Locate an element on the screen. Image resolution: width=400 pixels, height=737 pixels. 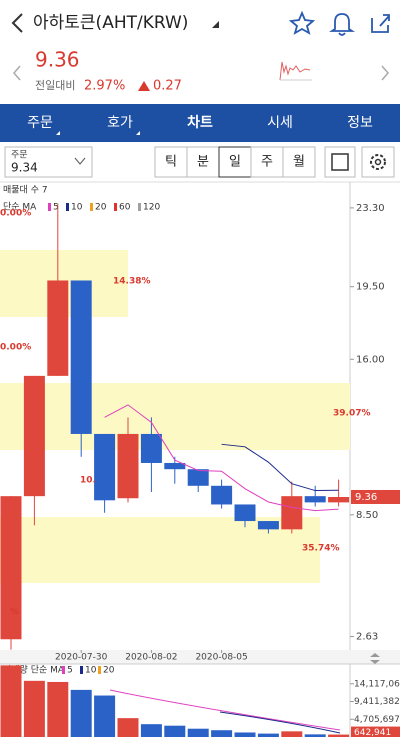
last-volume-label: 642,941 is located at coordinates (372, 732).